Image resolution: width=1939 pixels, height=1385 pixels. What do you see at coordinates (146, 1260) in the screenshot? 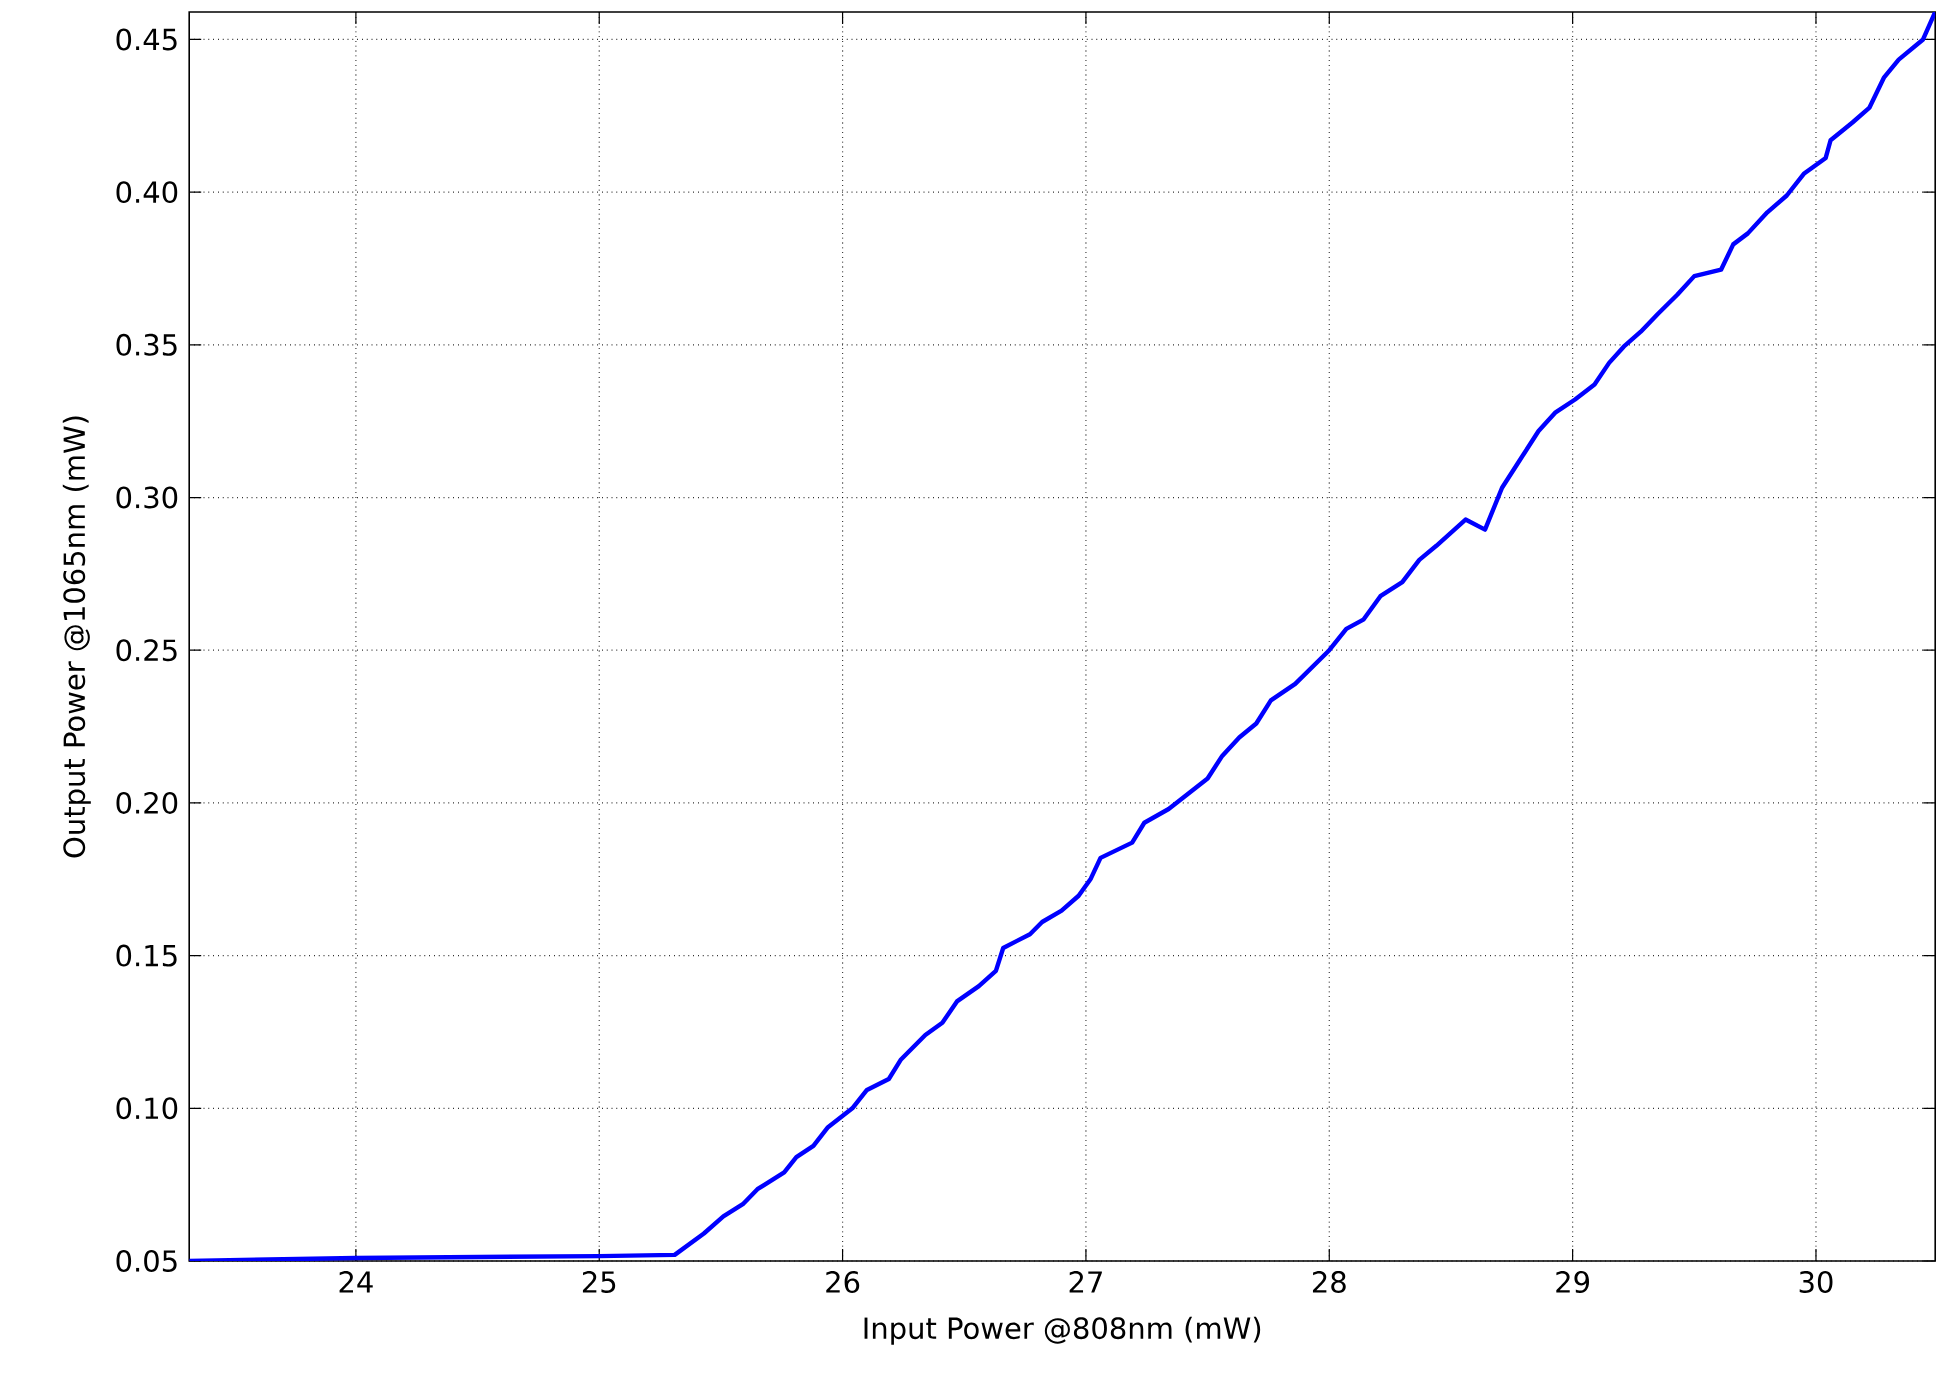
I see `y-tick-label: 0.05` at bounding box center [146, 1260].